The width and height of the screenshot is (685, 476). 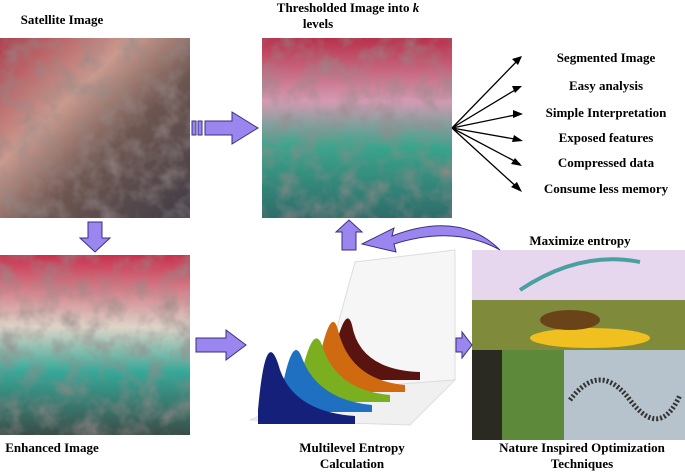 What do you see at coordinates (606, 137) in the screenshot?
I see `output-item: Exposed features` at bounding box center [606, 137].